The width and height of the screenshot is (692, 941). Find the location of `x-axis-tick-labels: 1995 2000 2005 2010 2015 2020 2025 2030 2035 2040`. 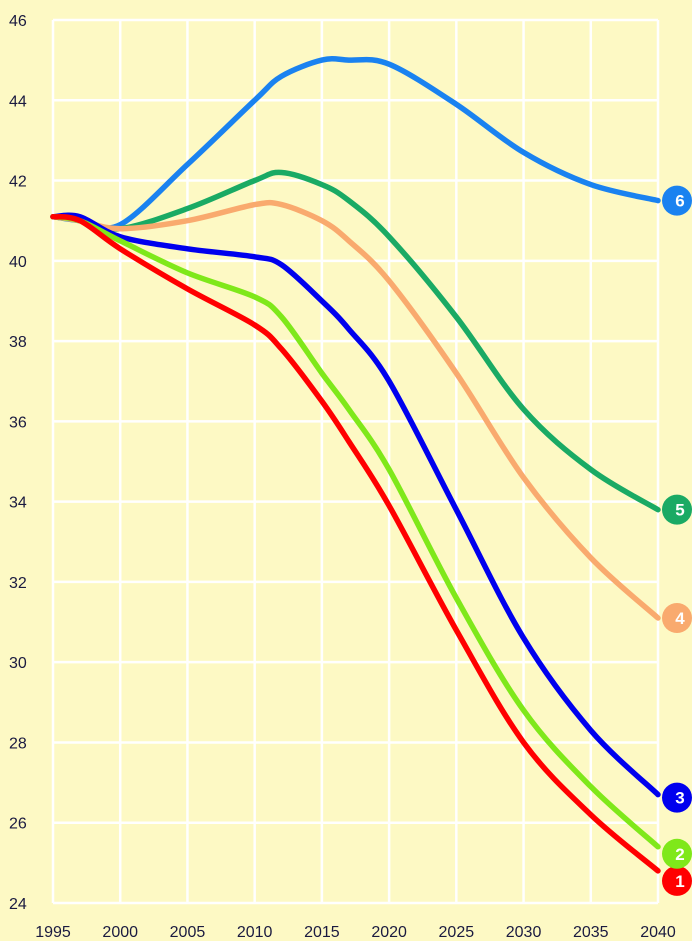

x-axis-tick-labels: 1995 2000 2005 2010 2015 2020 2025 2030 2035 2040 is located at coordinates (355, 932).